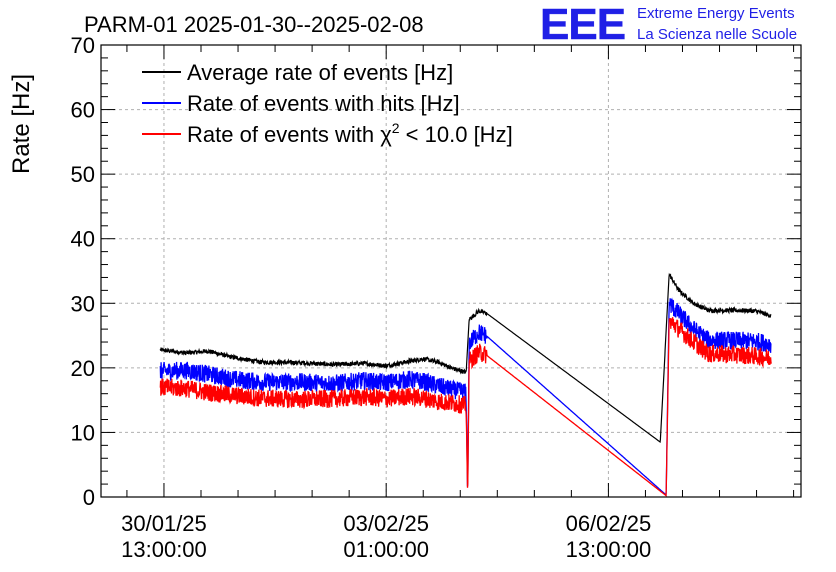  What do you see at coordinates (164, 523) in the screenshot?
I see `x-tick-label-date: 30/01/25` at bounding box center [164, 523].